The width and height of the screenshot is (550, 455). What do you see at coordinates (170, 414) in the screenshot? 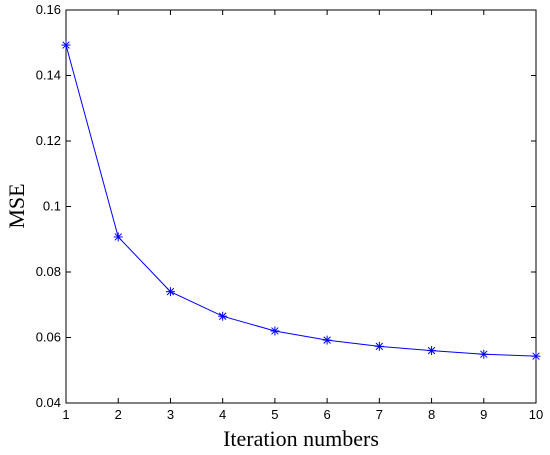
I see `x-tick-label: 3` at bounding box center [170, 414].